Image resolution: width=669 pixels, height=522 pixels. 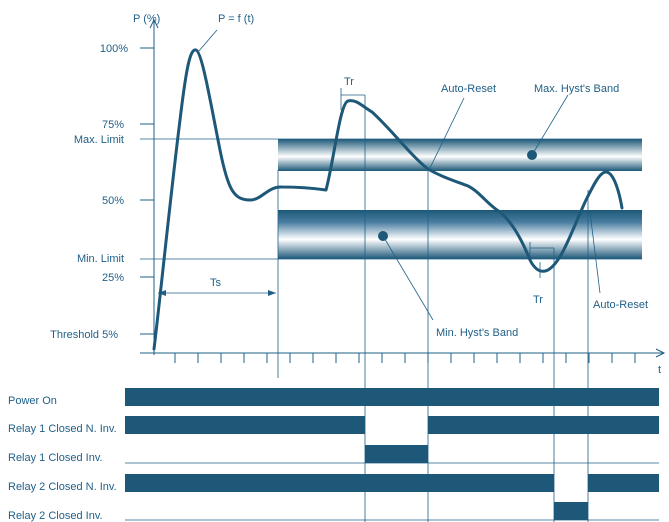 I want to click on tick-threshold: Threshold 5%, so click(x=84, y=335).